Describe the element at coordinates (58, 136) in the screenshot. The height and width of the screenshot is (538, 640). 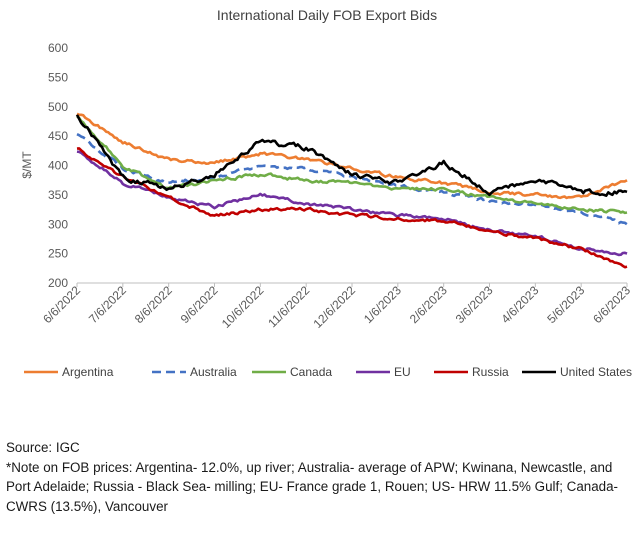
I see `y-tick-label: 450` at that location.